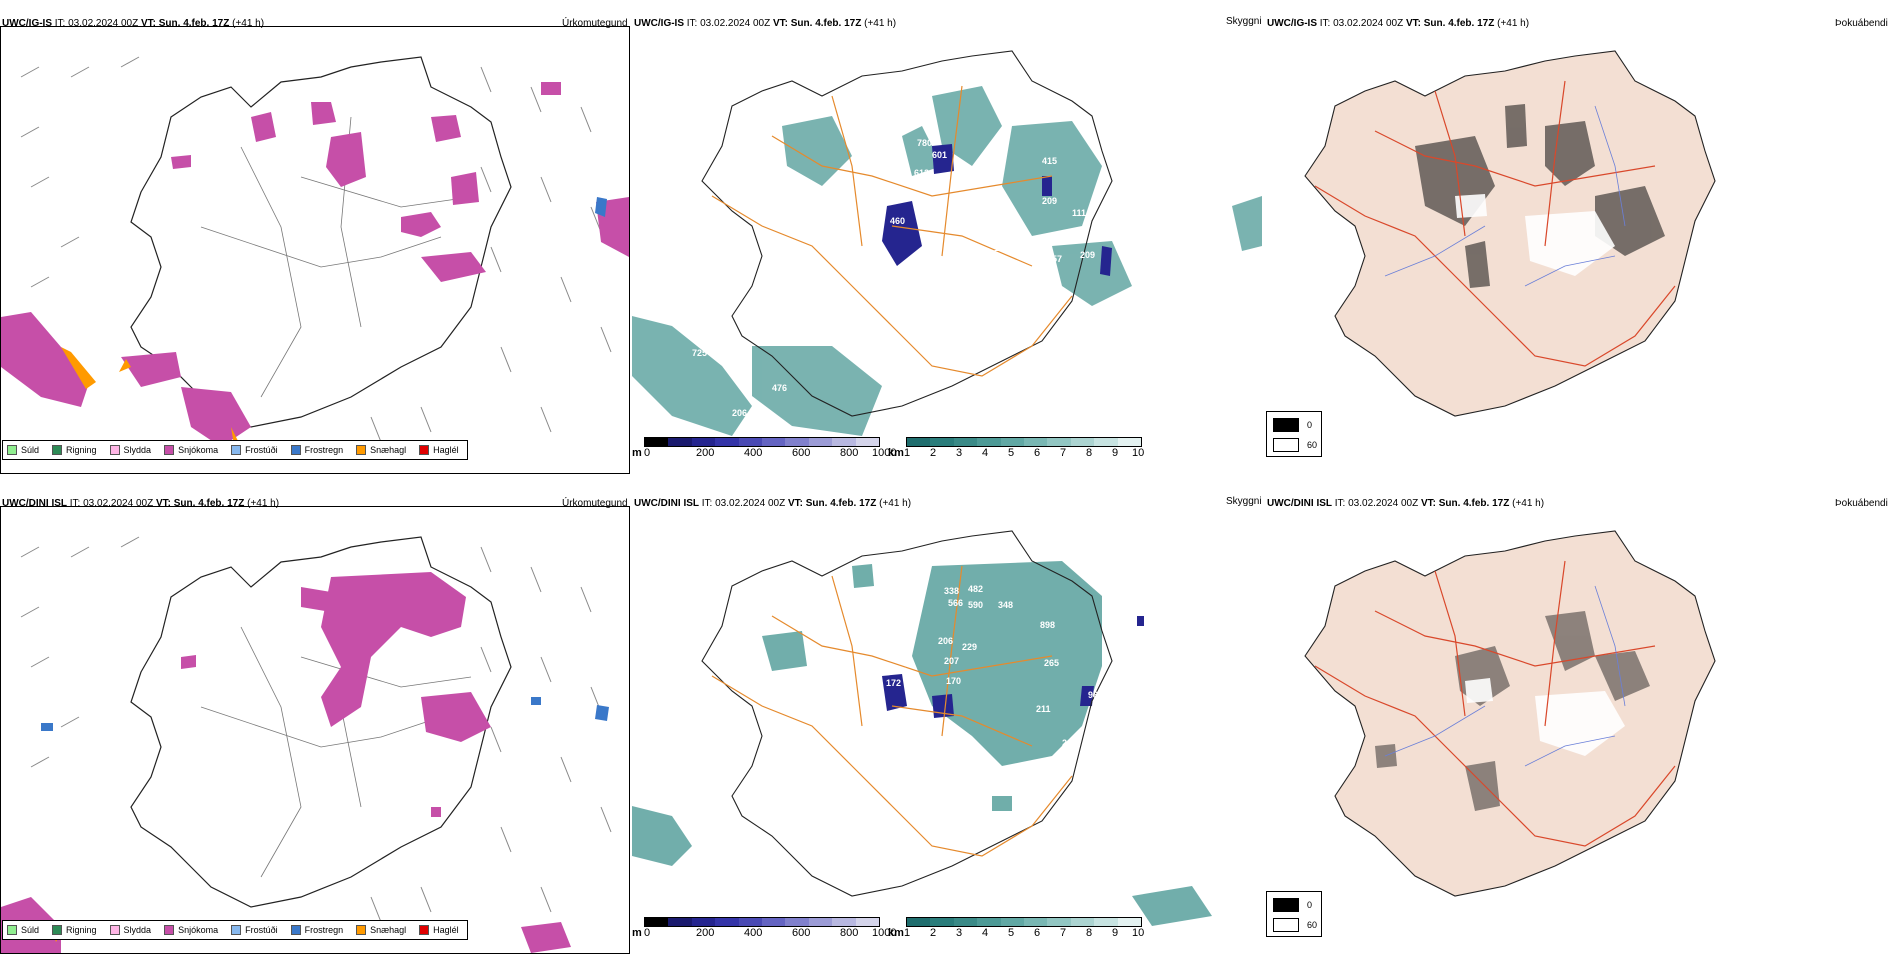 The width and height of the screenshot is (1900, 955). Describe the element at coordinates (1049, 161) in the screenshot. I see `elev-label: 415` at that location.